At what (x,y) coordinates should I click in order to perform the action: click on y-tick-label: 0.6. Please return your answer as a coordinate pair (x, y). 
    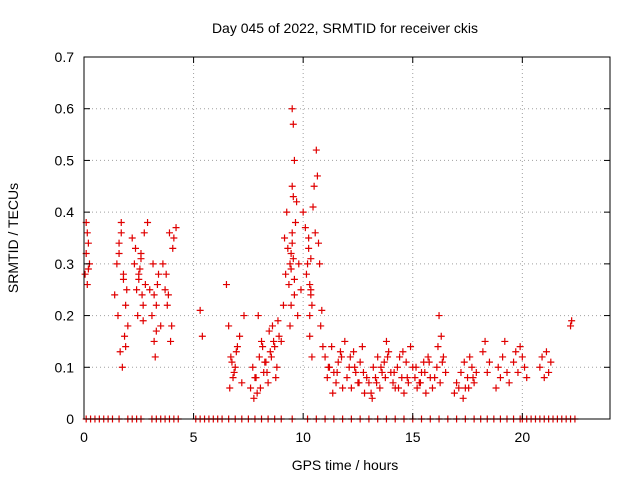
    Looking at the image, I should click on (65, 109).